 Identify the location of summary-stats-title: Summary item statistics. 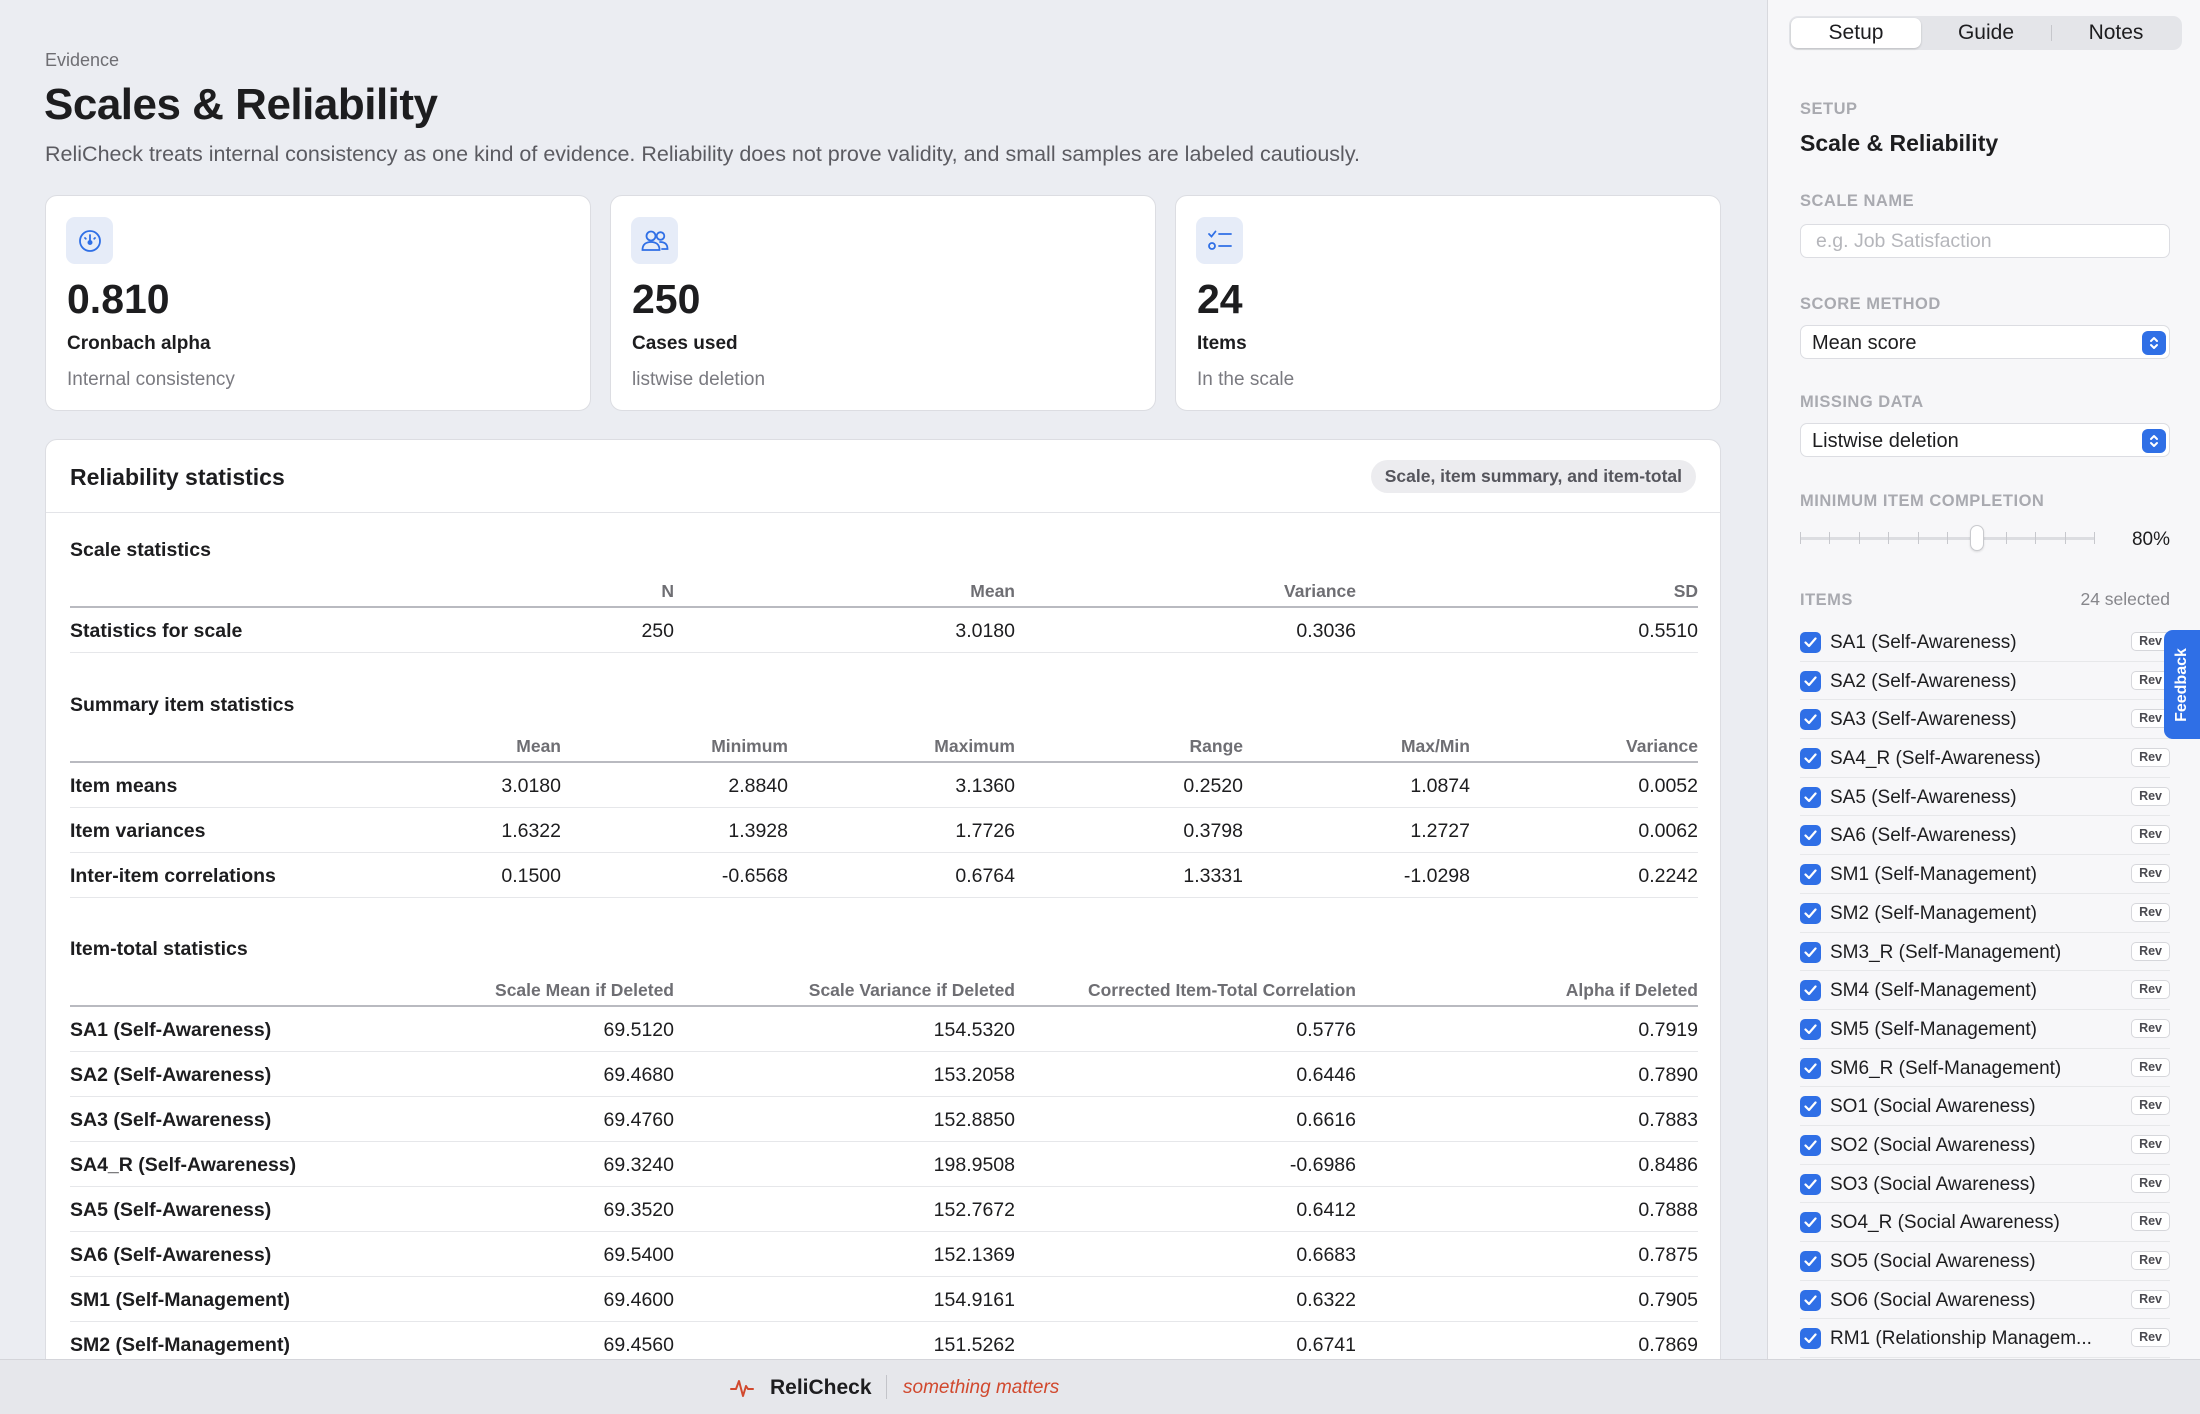
(182, 705).